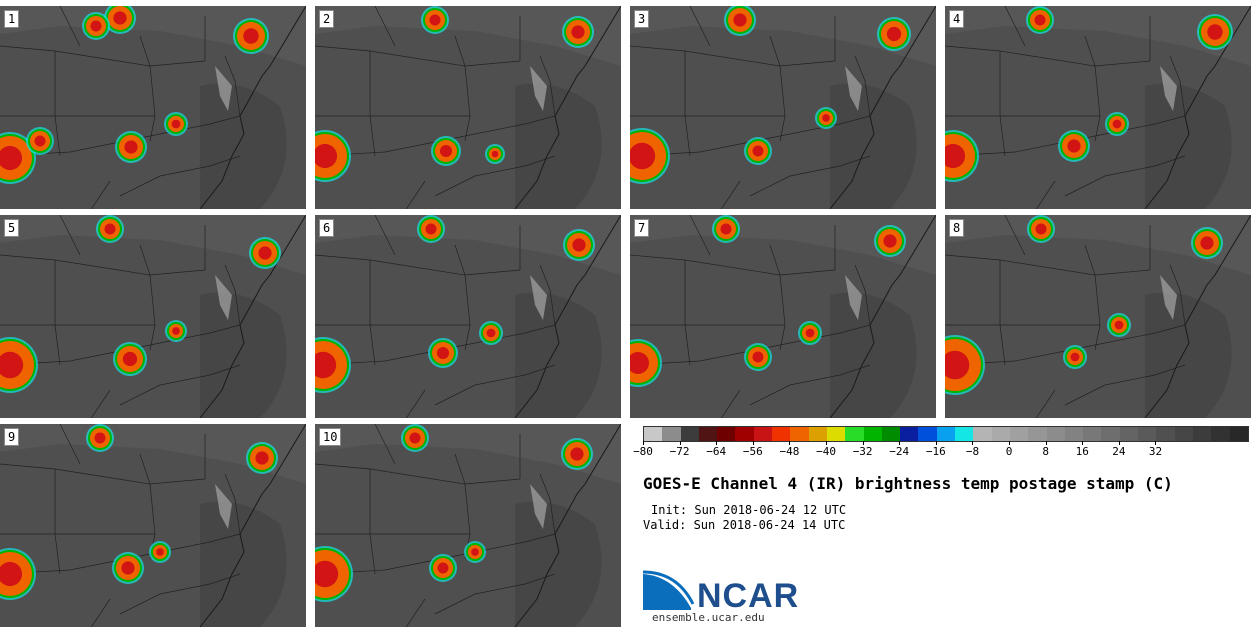  I want to click on valid-time: Valid: Sun 2018-06-24 14 UTC, so click(744, 525).